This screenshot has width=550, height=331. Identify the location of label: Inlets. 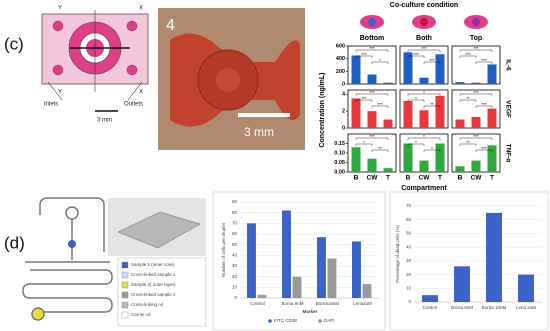
(51, 105).